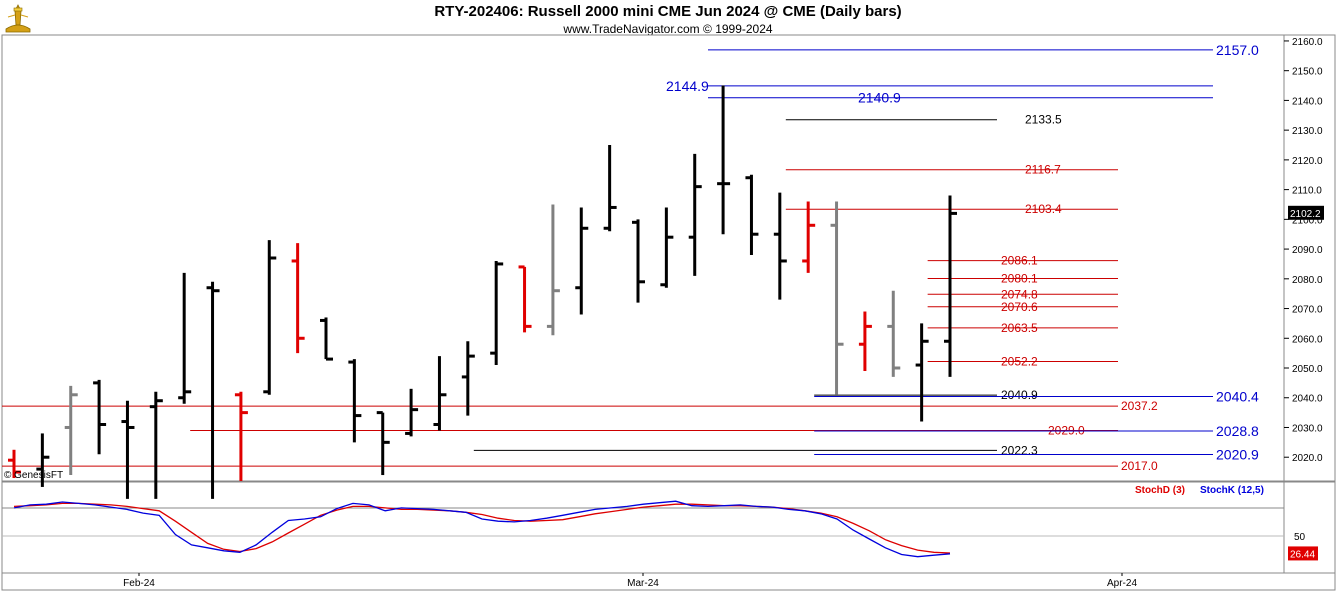  I want to click on level-label: 2116.7, so click(1043, 170).